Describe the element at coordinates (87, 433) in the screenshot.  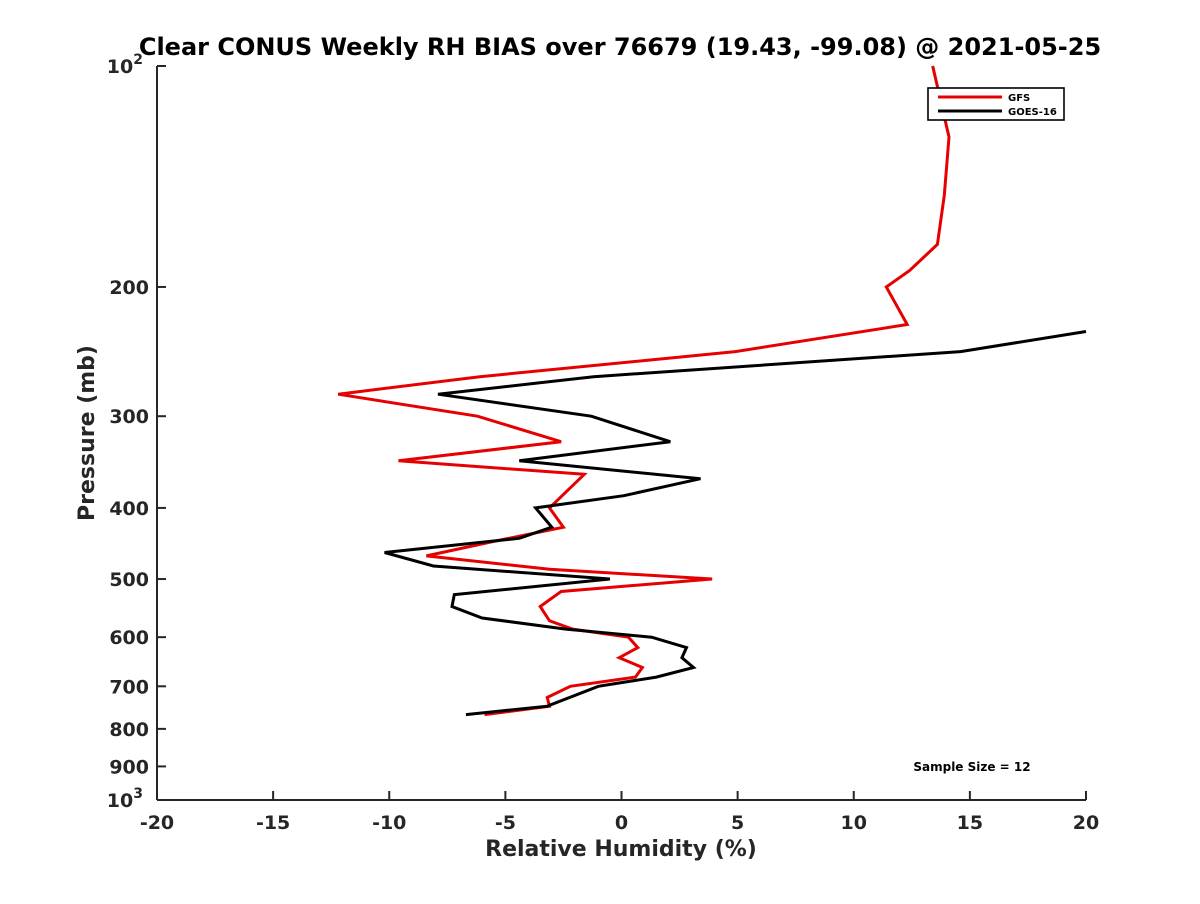
I see `y-axis-label: Pressure (mb)` at that location.